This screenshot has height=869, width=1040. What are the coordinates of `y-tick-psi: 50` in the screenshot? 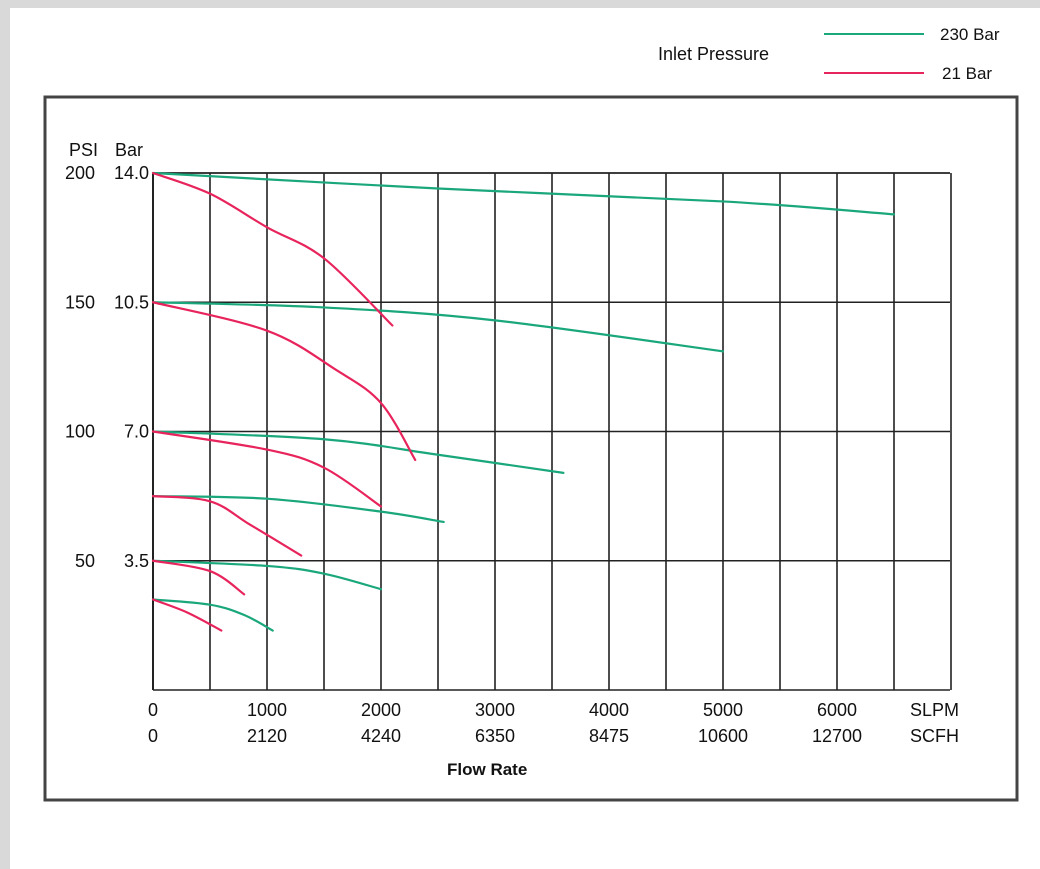 It's located at (85, 561).